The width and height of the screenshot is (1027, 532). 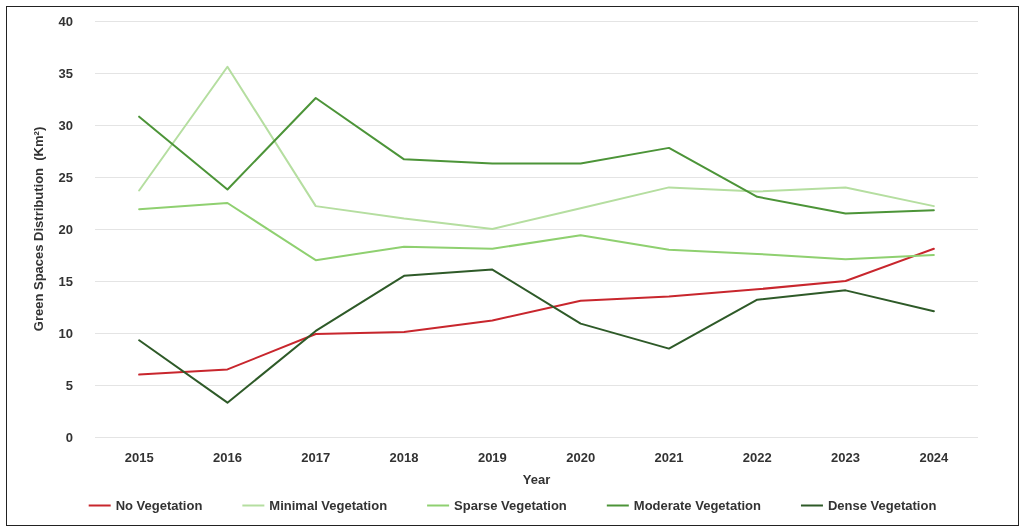 I want to click on y-tick-label: 10, so click(x=65, y=333).